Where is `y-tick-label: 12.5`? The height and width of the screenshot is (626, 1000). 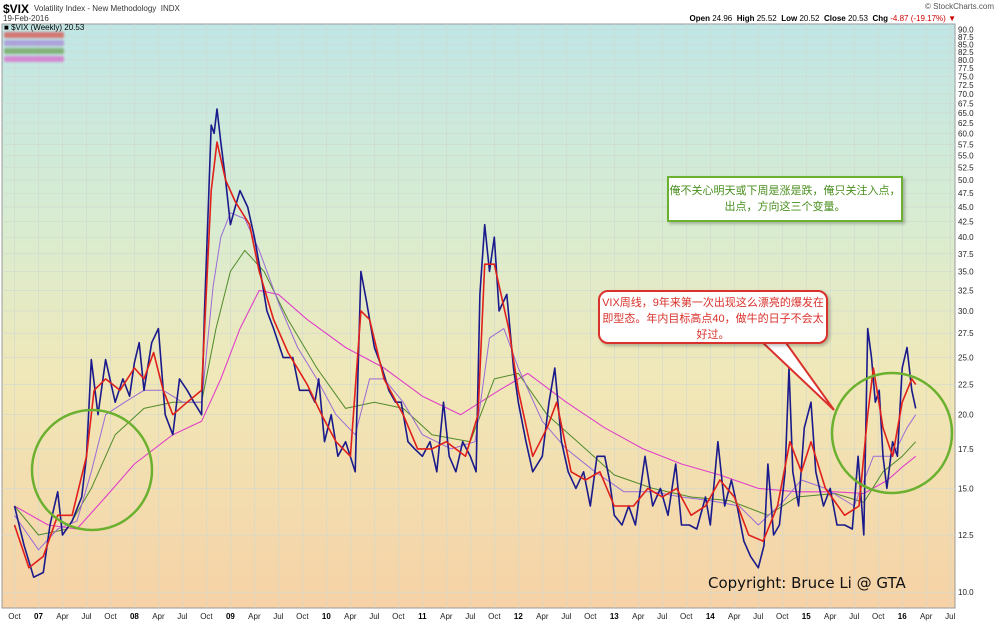 y-tick-label: 12.5 is located at coordinates (966, 535).